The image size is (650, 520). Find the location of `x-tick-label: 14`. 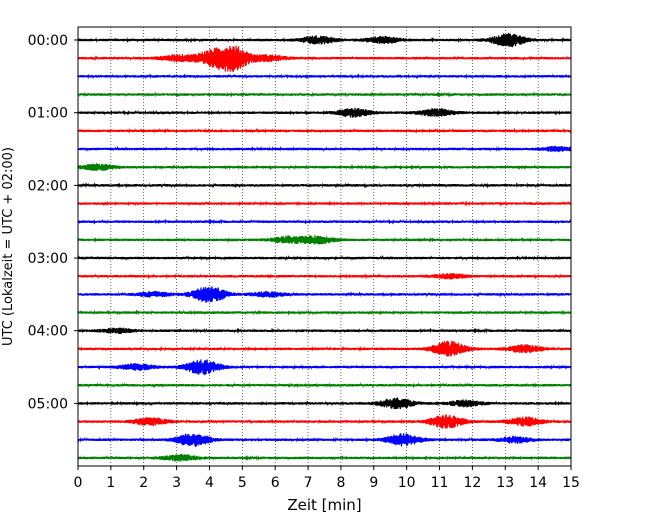

x-tick-label: 14 is located at coordinates (538, 483).